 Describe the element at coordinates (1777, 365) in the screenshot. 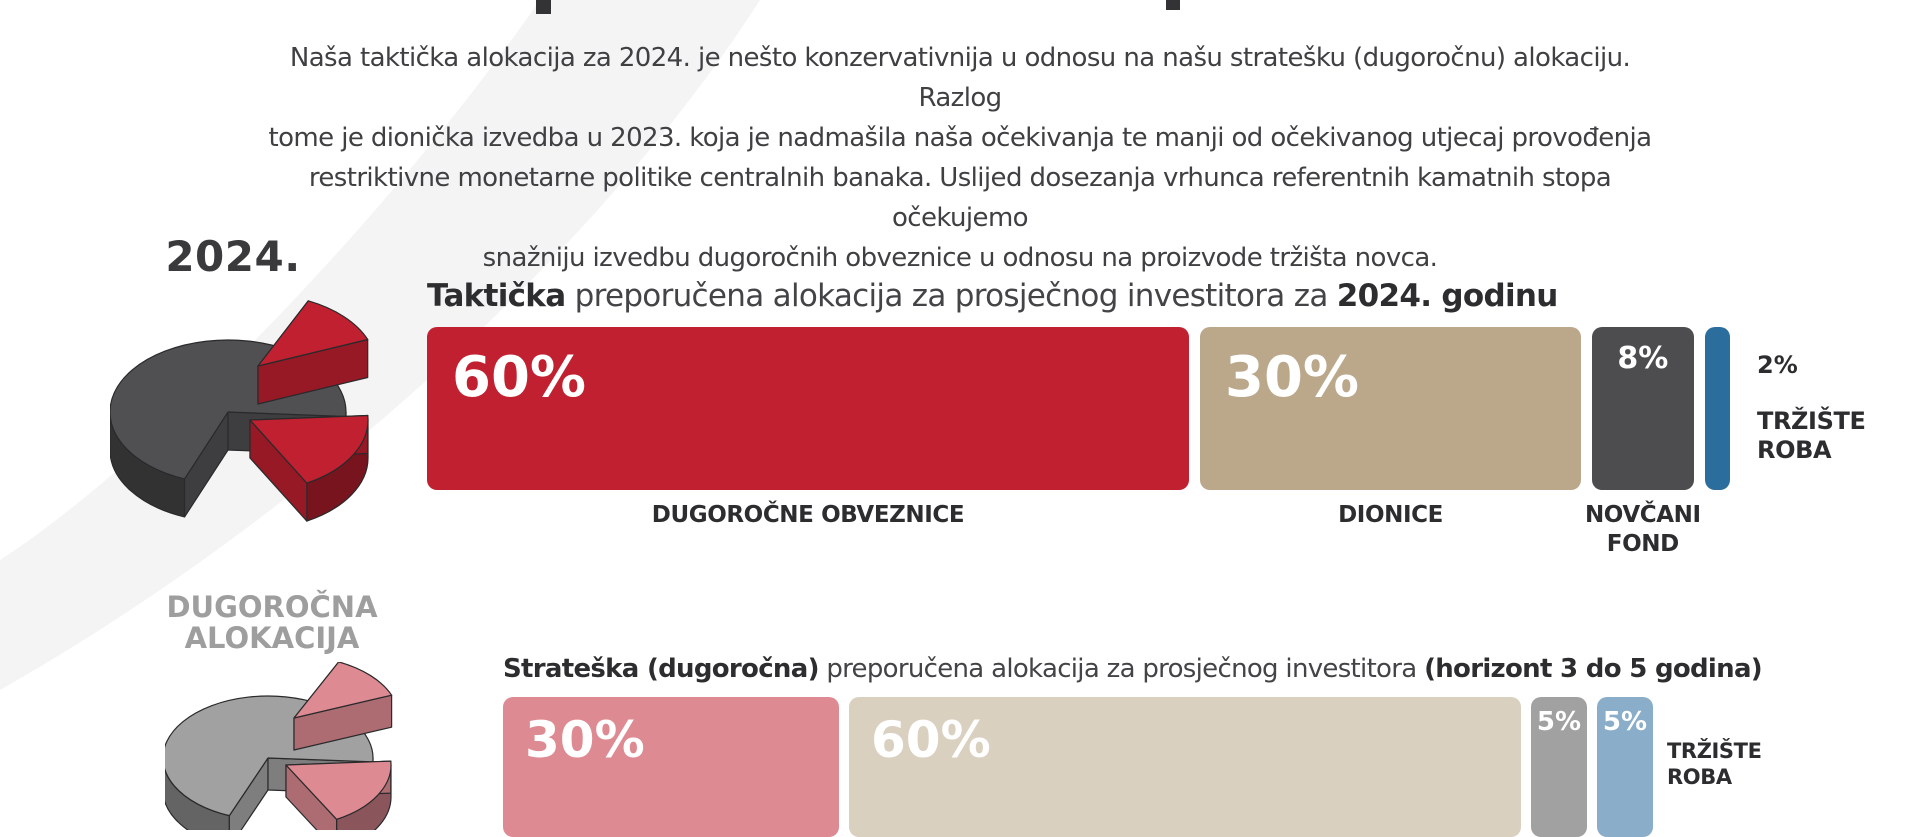

I see `bar-percent-label: 2%` at that location.